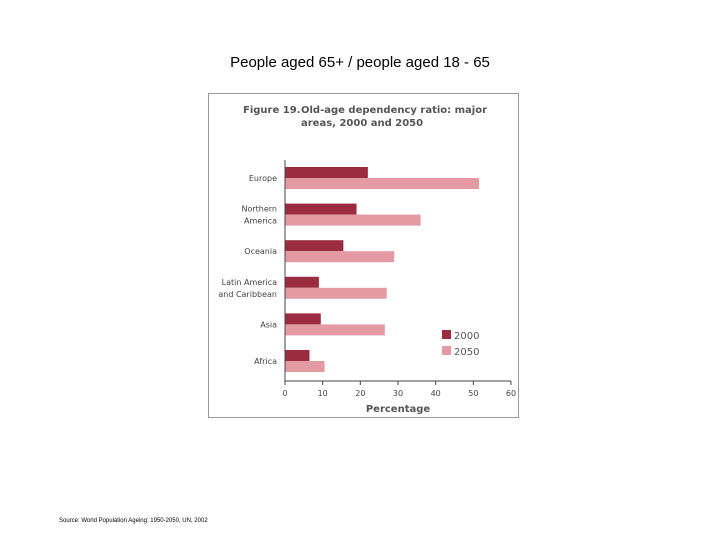 The height and width of the screenshot is (540, 720). Describe the element at coordinates (394, 110) in the screenshot. I see `figure-title-line-1: Old-age dependency ratio: major` at that location.